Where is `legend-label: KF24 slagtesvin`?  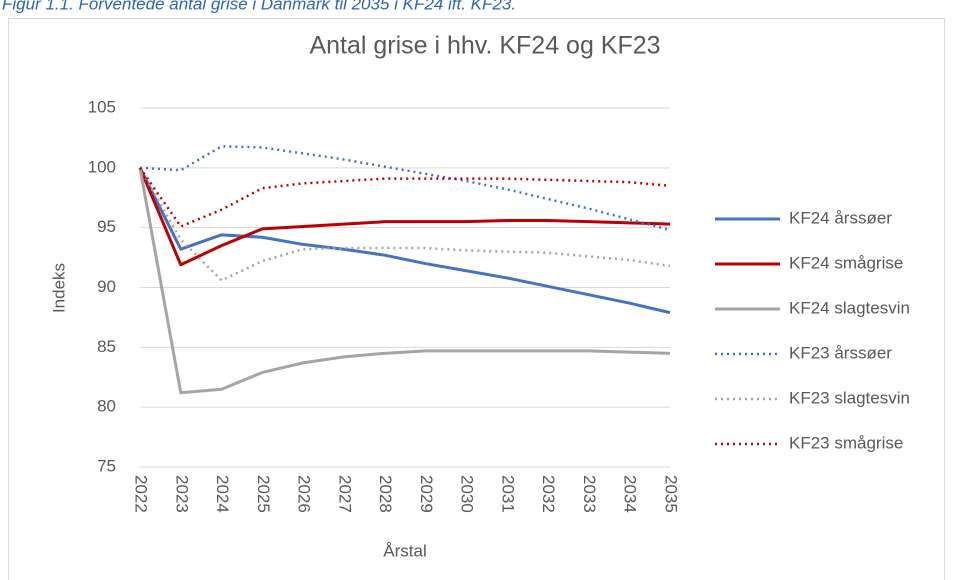 legend-label: KF24 slagtesvin is located at coordinates (849, 307).